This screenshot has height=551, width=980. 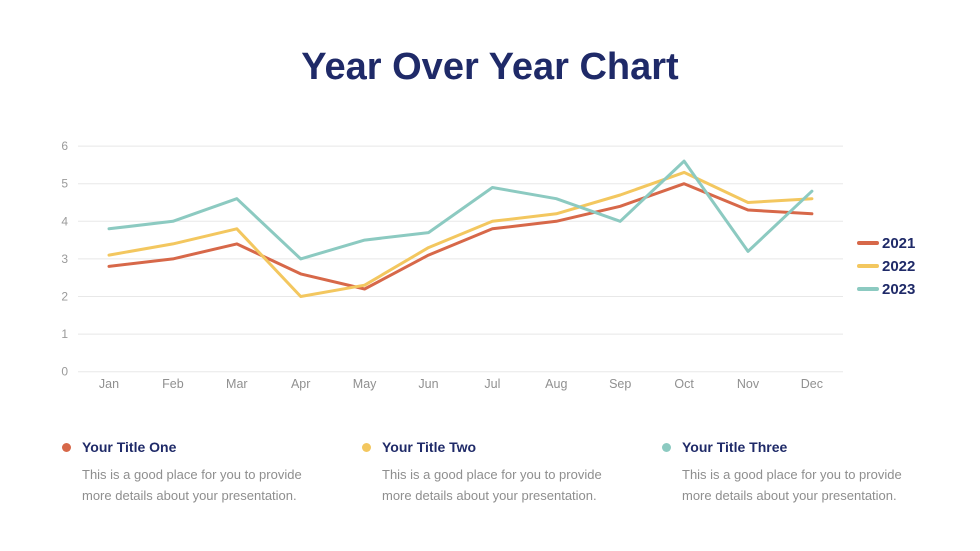 What do you see at coordinates (812, 384) in the screenshot?
I see `x-axis-tick-label: Dec` at bounding box center [812, 384].